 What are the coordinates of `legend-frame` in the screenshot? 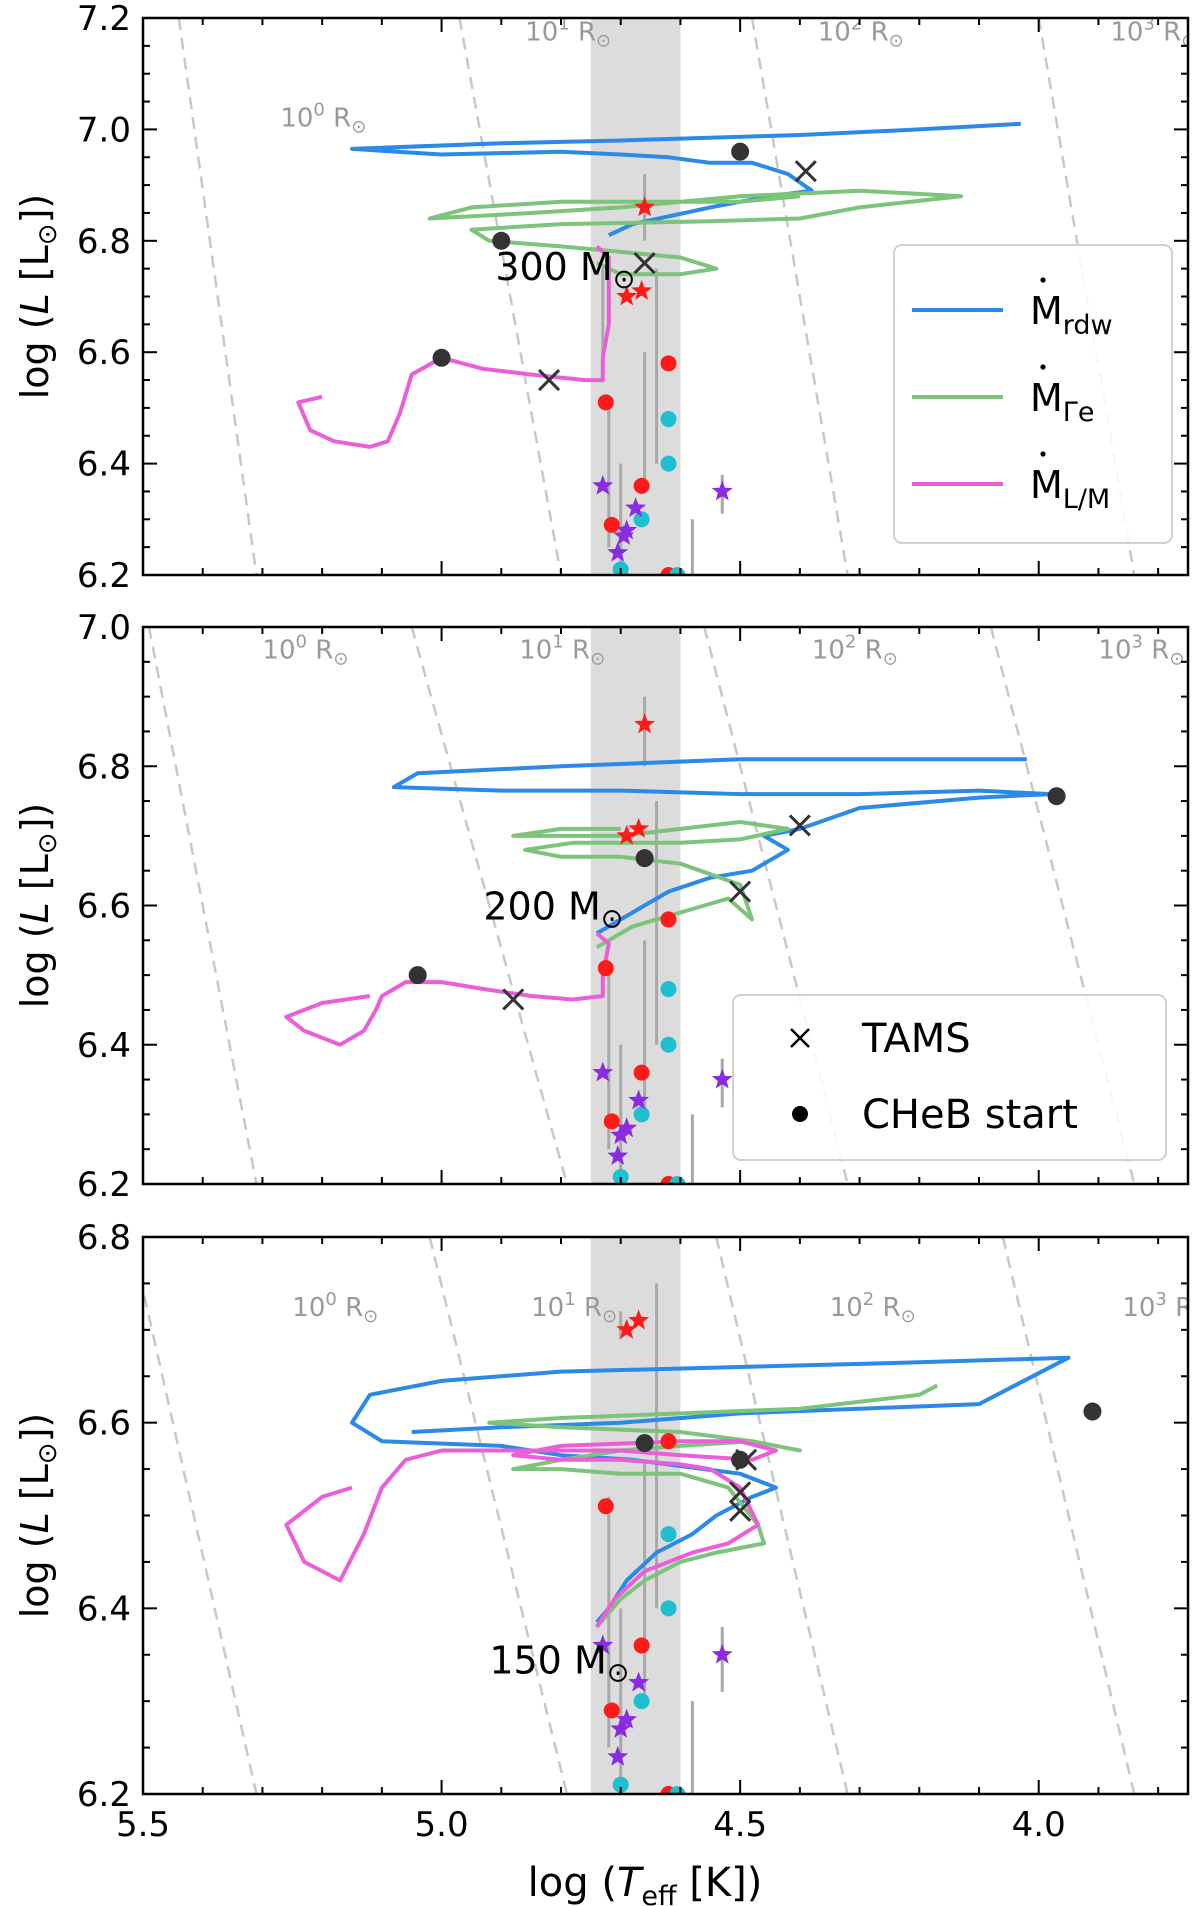 It's located at (1033, 394).